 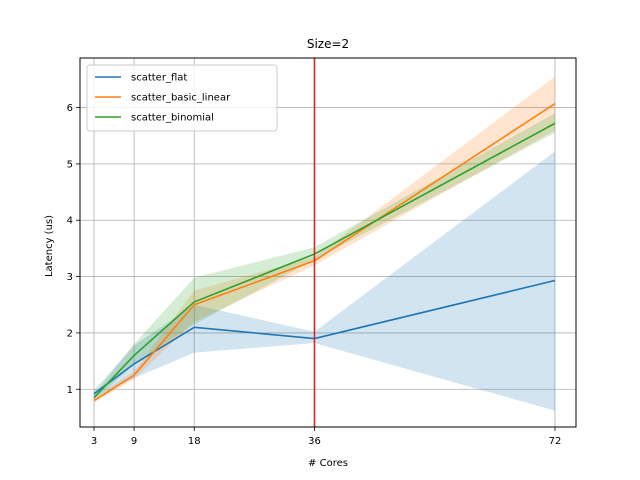 I want to click on y-axis-label: Latency (us), so click(x=49, y=246).